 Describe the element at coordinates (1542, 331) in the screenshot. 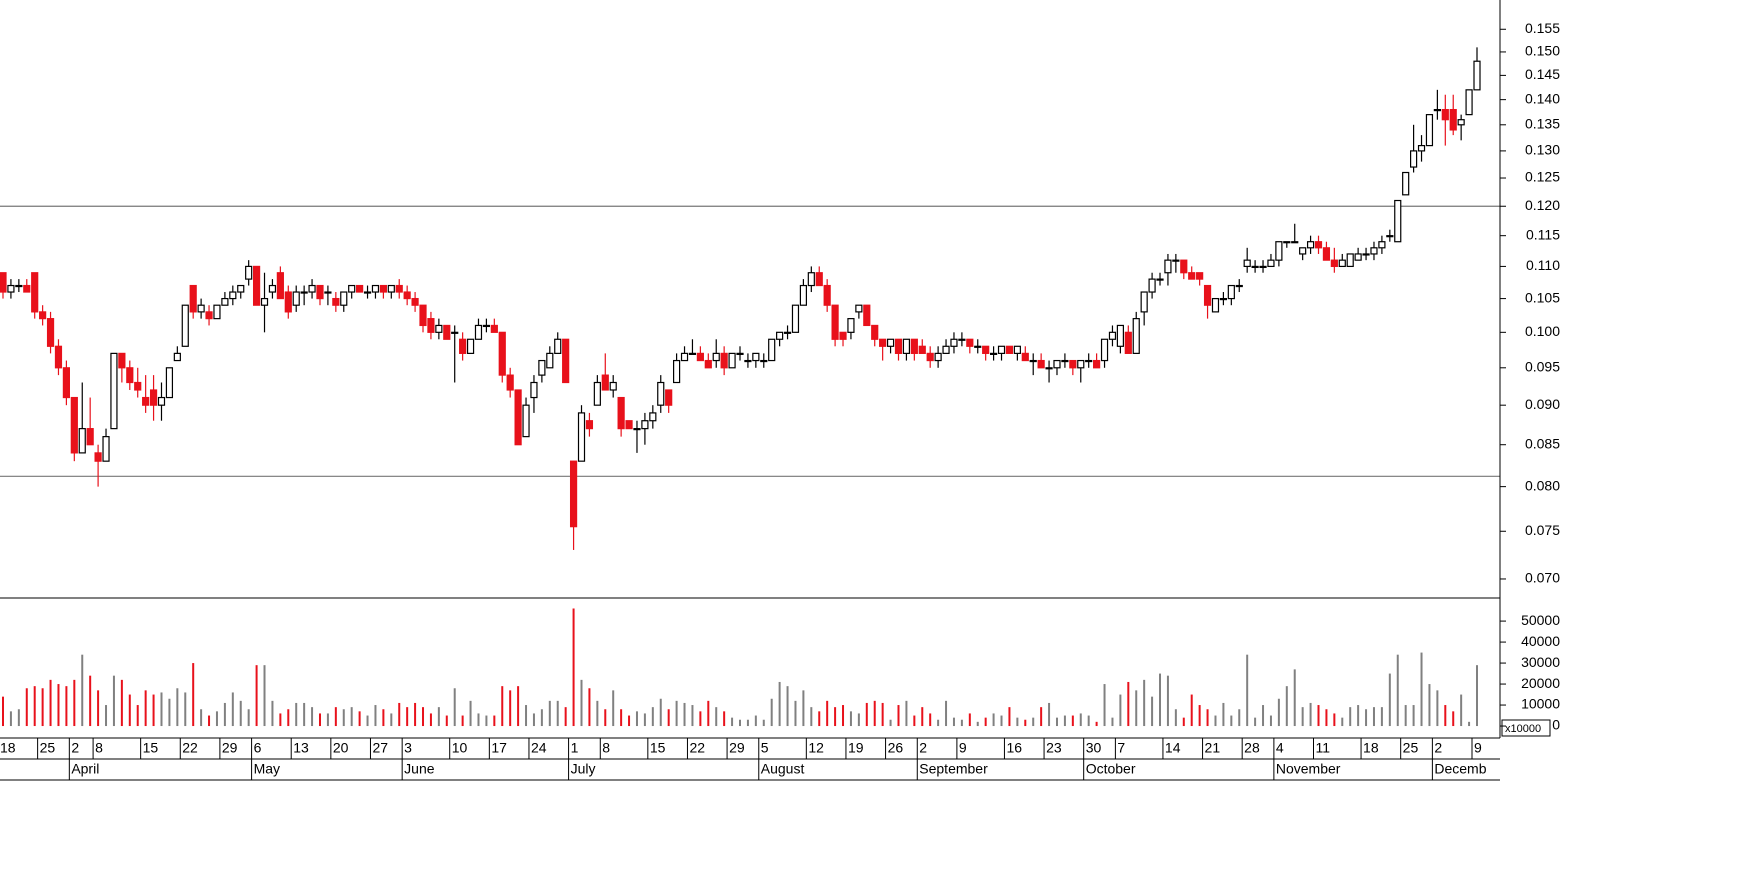

I see `y-tick-label: 0.100` at that location.